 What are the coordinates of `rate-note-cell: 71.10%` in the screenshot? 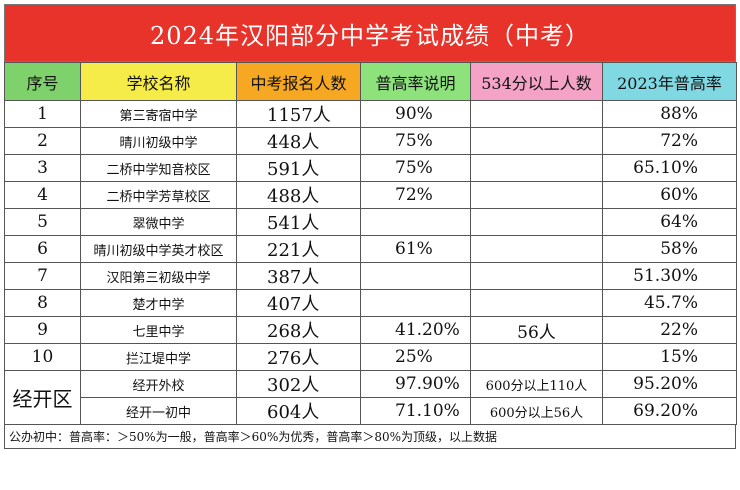 It's located at (415, 411).